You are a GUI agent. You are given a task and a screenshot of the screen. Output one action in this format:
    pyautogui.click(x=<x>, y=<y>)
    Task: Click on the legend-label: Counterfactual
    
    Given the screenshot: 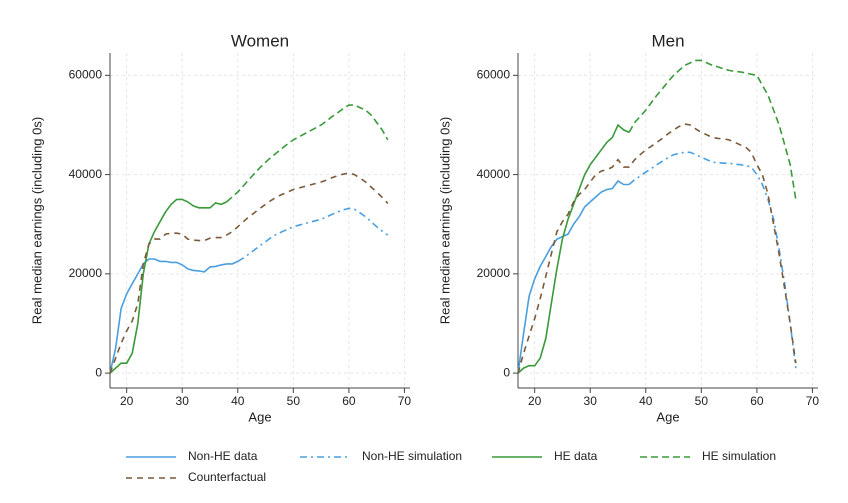 What is the action you would take?
    pyautogui.click(x=227, y=477)
    